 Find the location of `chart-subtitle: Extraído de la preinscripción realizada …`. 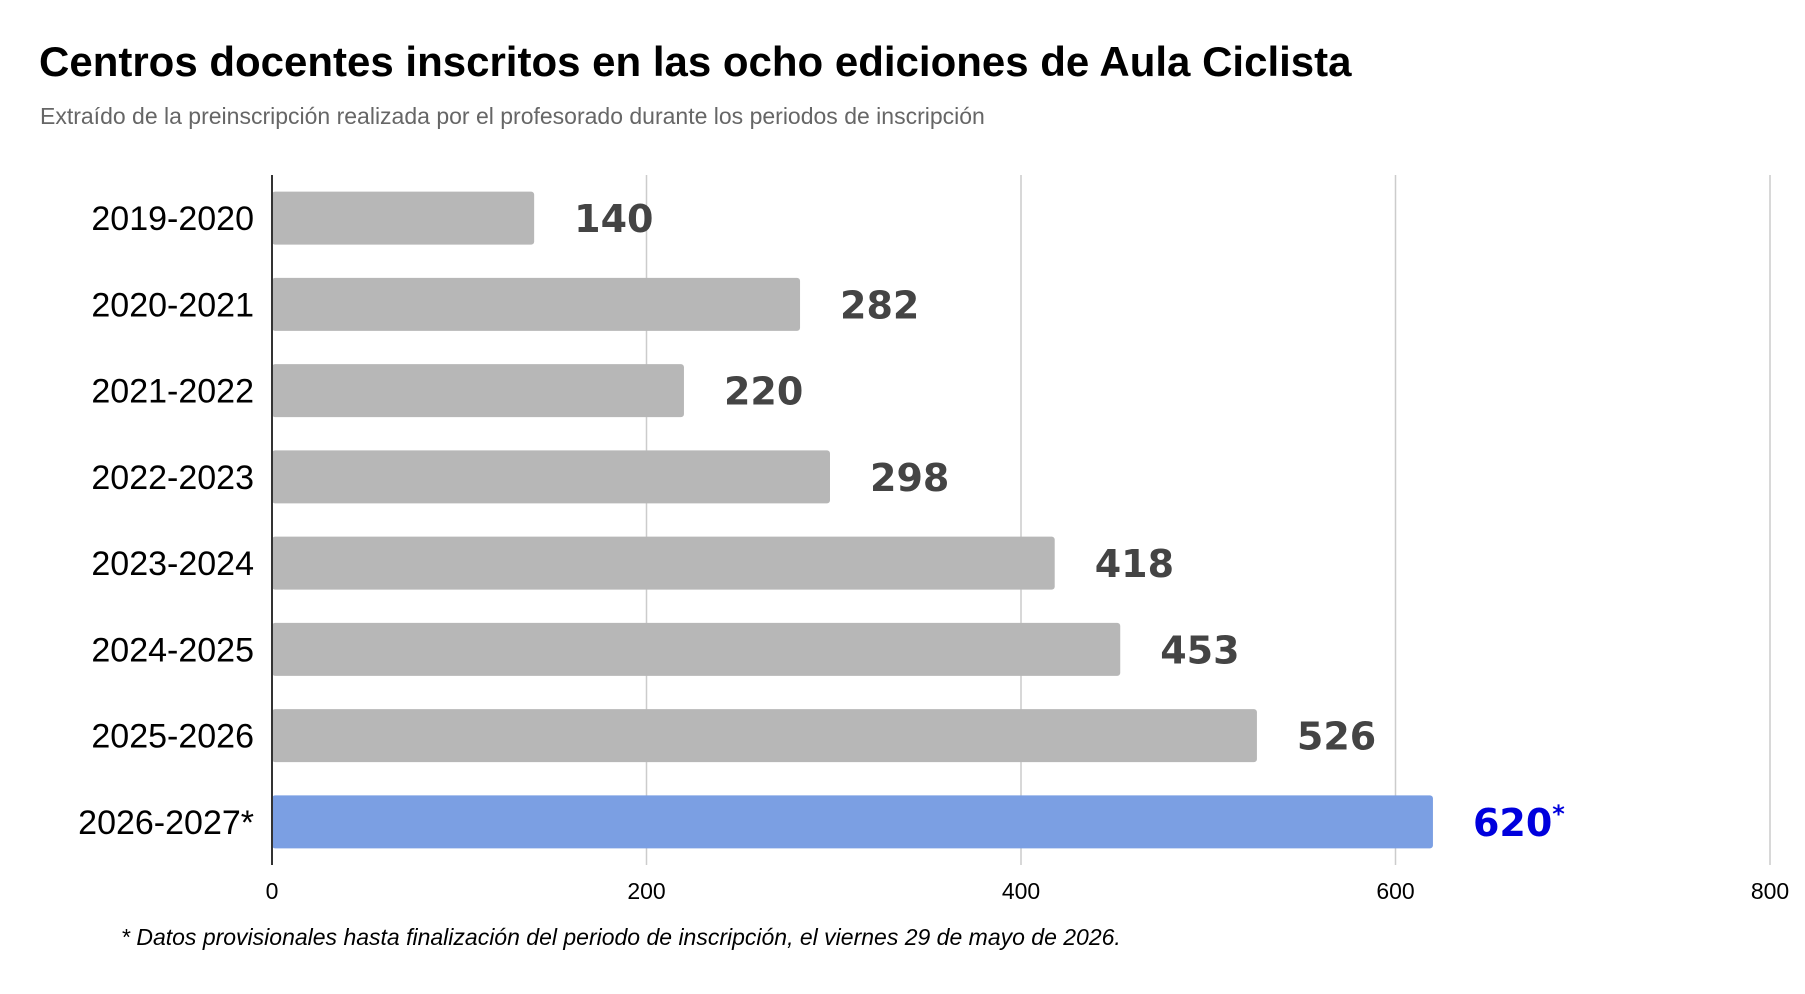

chart-subtitle: Extraído de la preinscripción realizada … is located at coordinates (512, 116).